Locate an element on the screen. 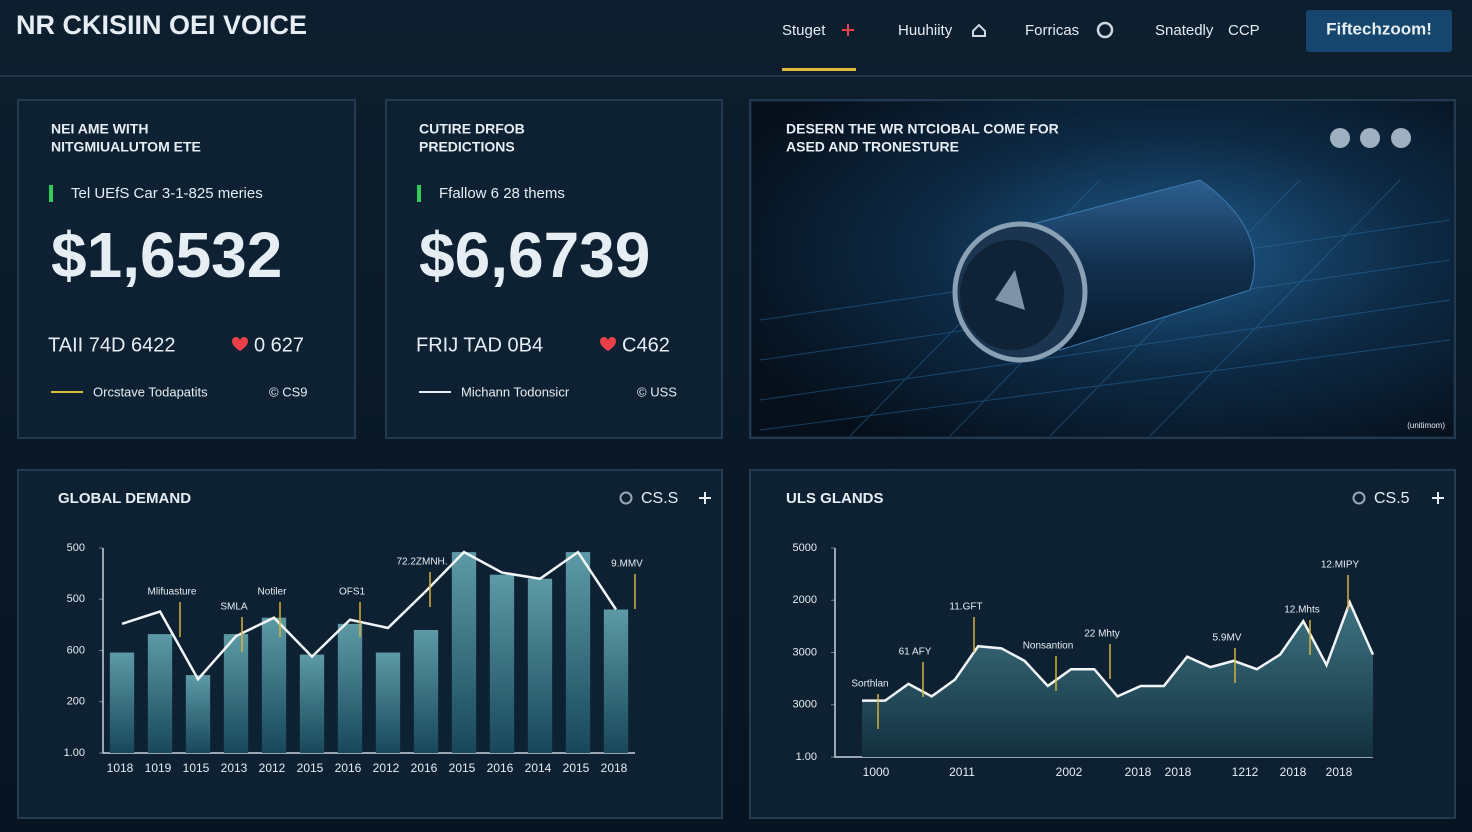  header-button-label: Fiftechzoom! is located at coordinates (1379, 28).